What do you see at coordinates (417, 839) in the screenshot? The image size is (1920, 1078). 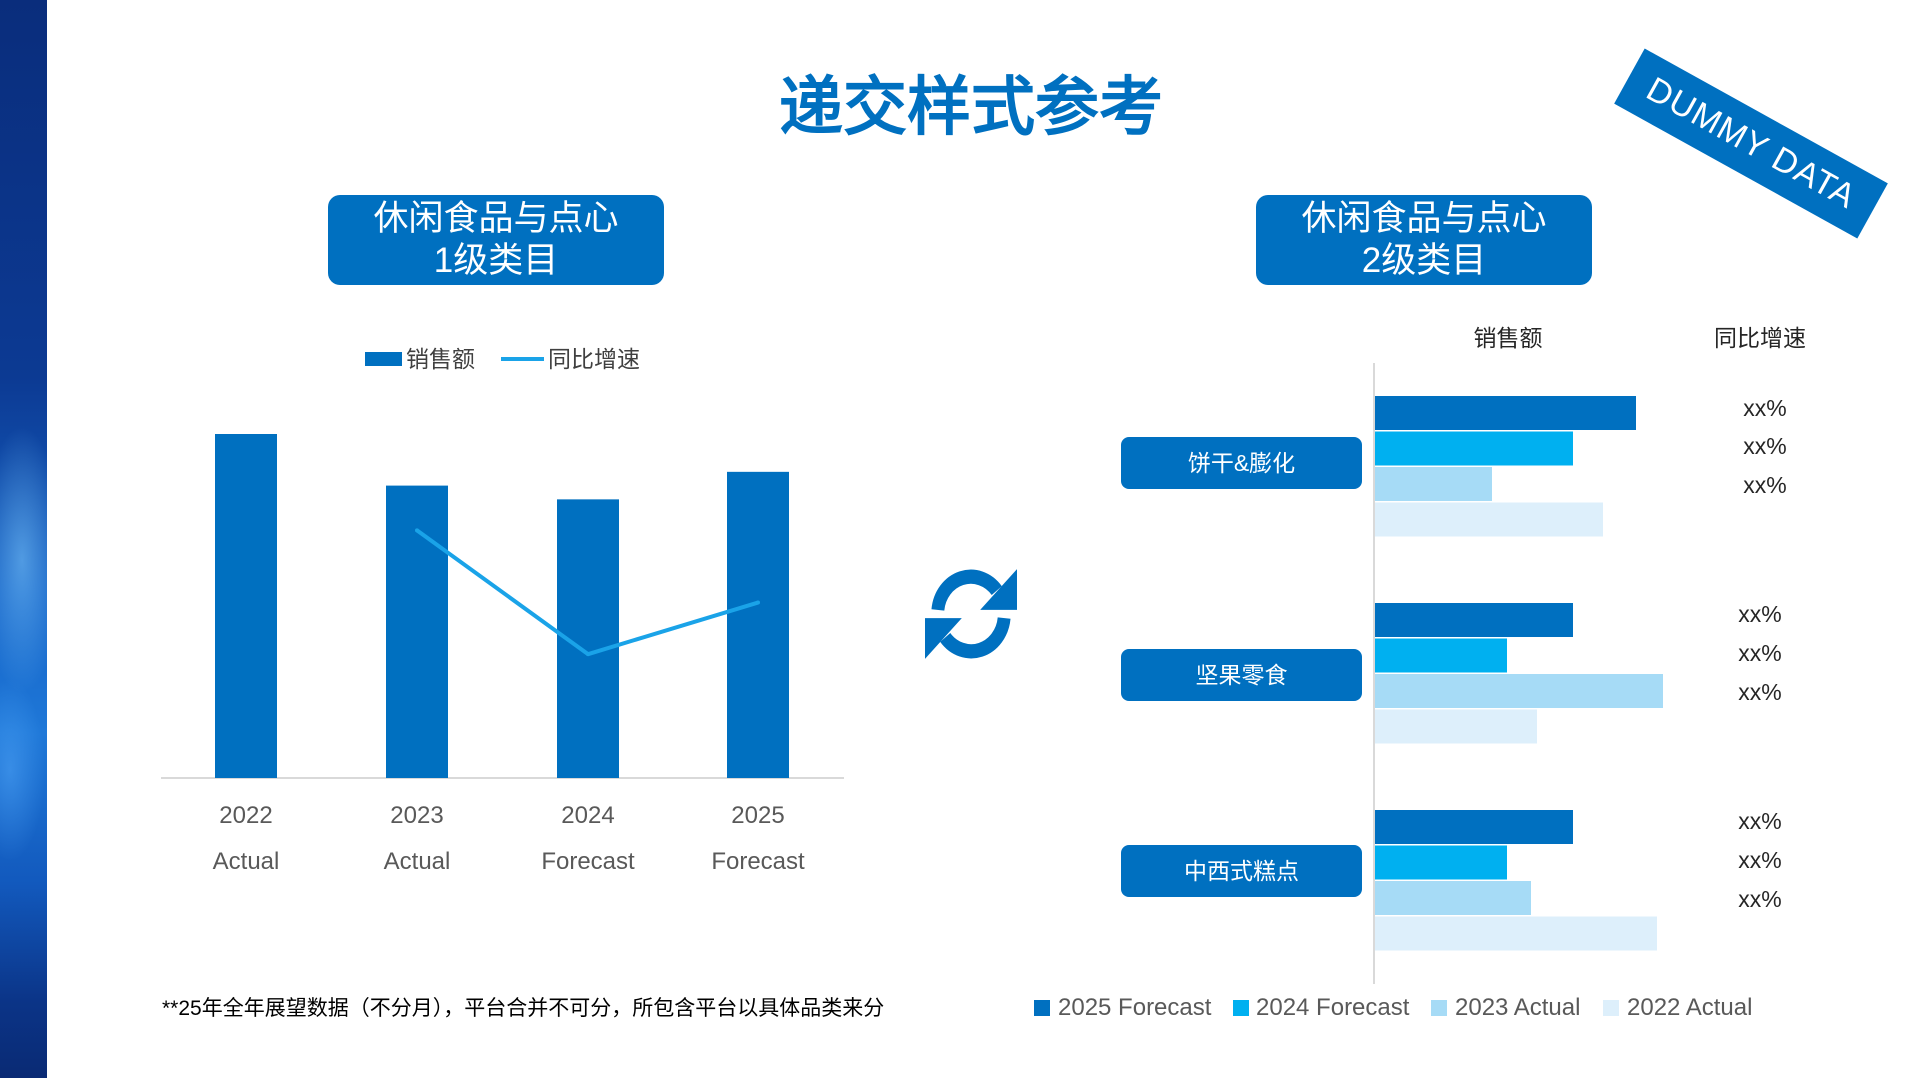 I see `x-tick-label: 2023 Actual` at bounding box center [417, 839].